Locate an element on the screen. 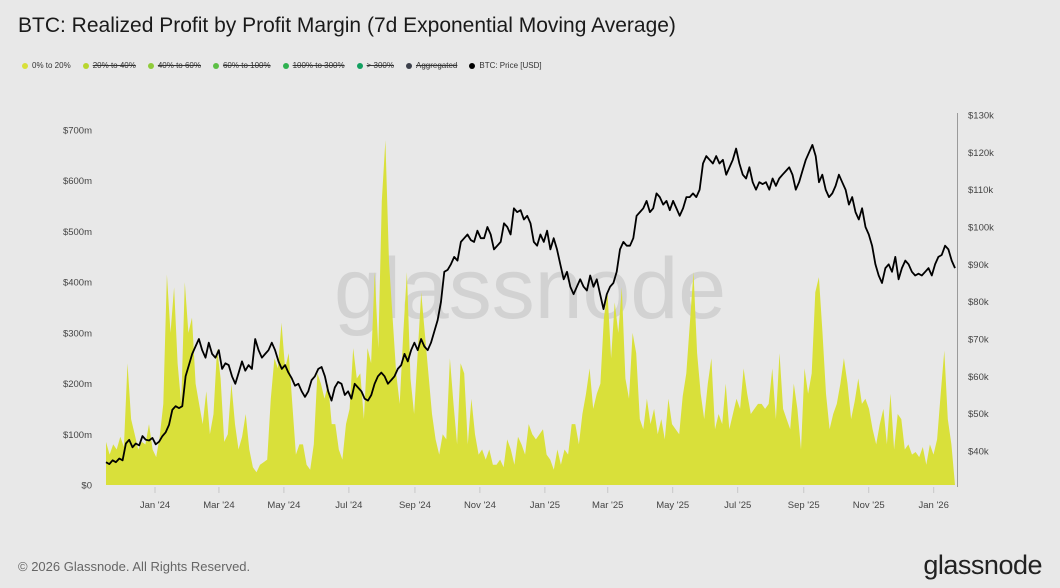 This screenshot has width=1060, height=588. legend-item: 0% to 20% is located at coordinates (46, 65).